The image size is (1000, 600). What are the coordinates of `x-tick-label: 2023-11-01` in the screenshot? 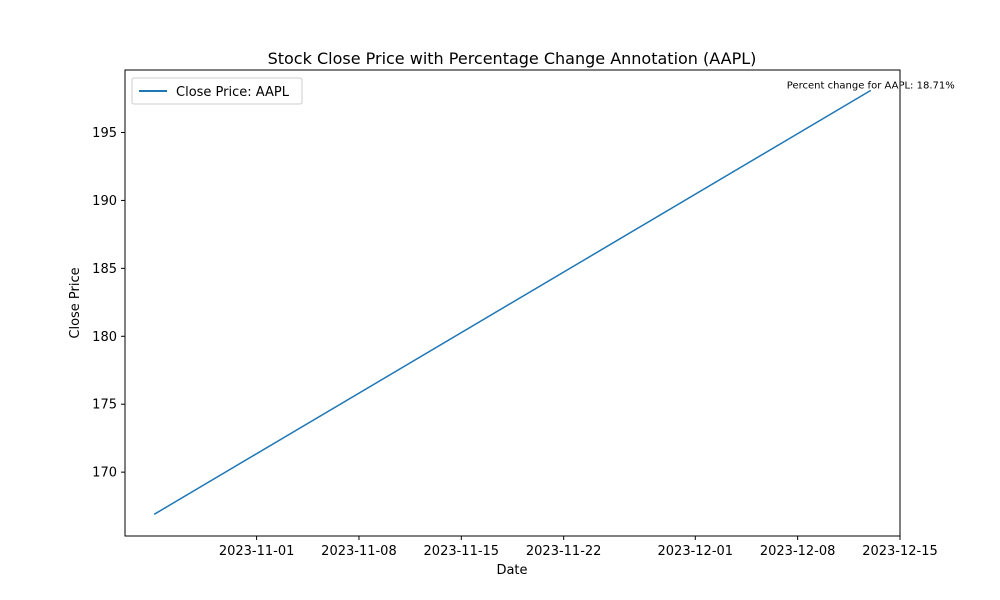 It's located at (257, 551).